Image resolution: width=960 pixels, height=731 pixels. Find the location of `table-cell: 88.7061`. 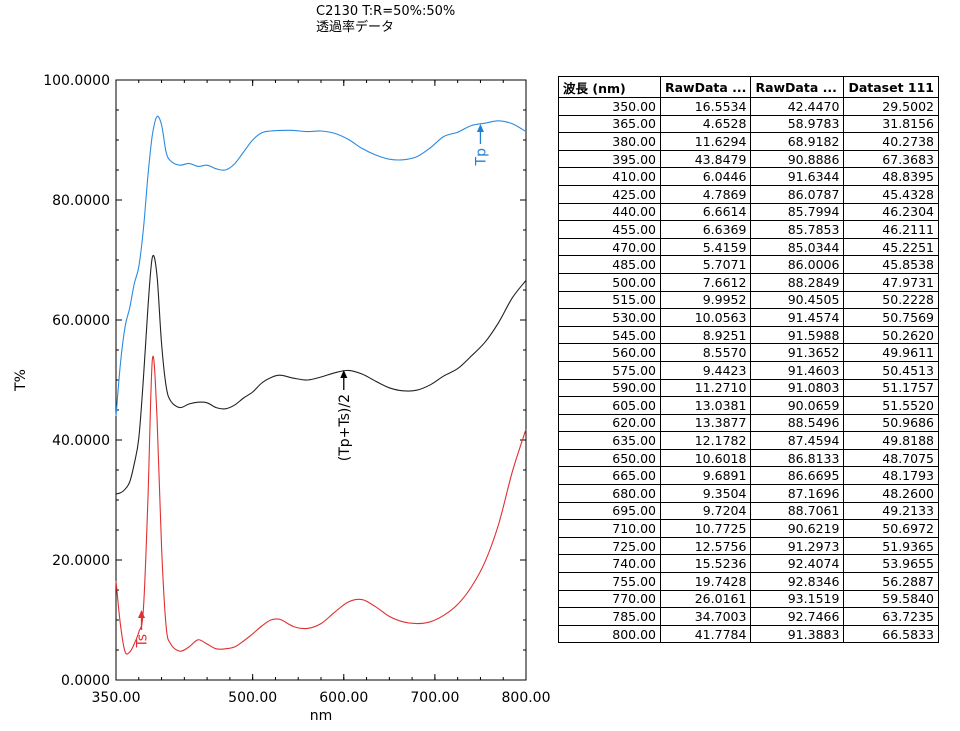

table-cell: 88.7061 is located at coordinates (797, 511).